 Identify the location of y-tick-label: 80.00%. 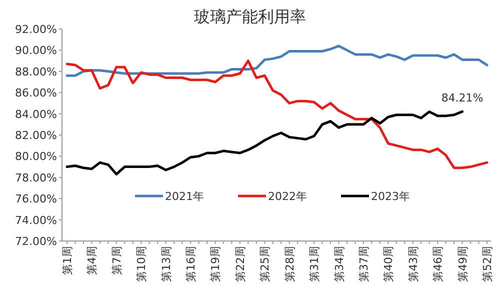
(36, 157).